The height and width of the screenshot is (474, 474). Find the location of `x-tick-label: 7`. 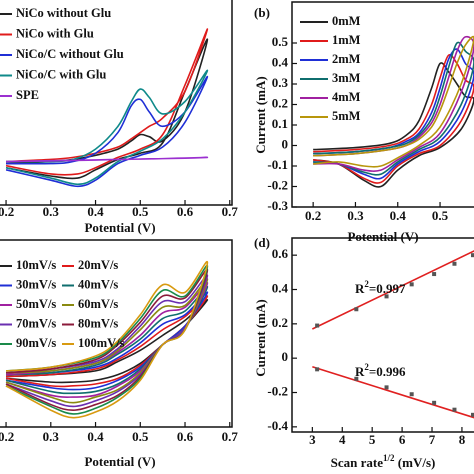

x-tick-label: 7 is located at coordinates (432, 439).